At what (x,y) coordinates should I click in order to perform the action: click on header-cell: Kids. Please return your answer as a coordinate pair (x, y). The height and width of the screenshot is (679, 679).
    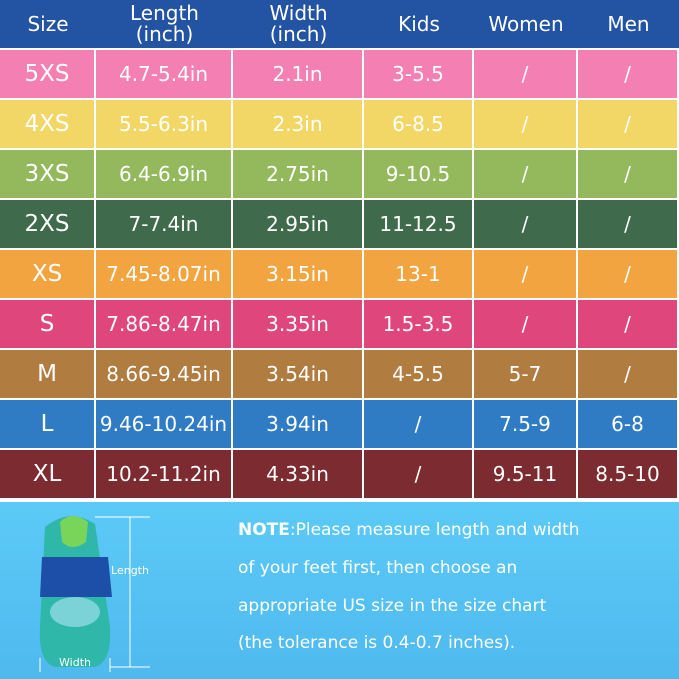
    Looking at the image, I should click on (419, 24).